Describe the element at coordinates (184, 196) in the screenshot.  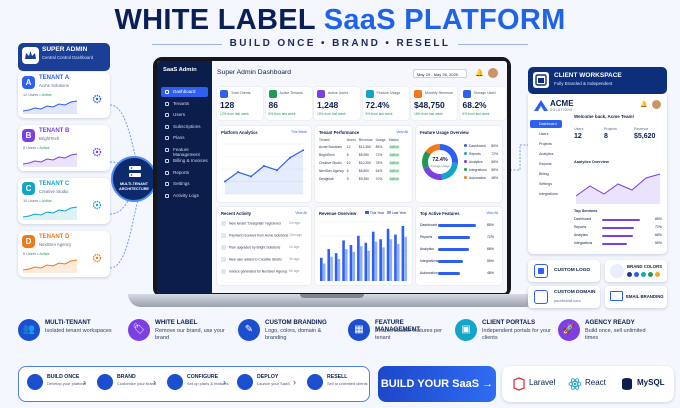
I see `sidebar-item: Activity Logs` at that location.